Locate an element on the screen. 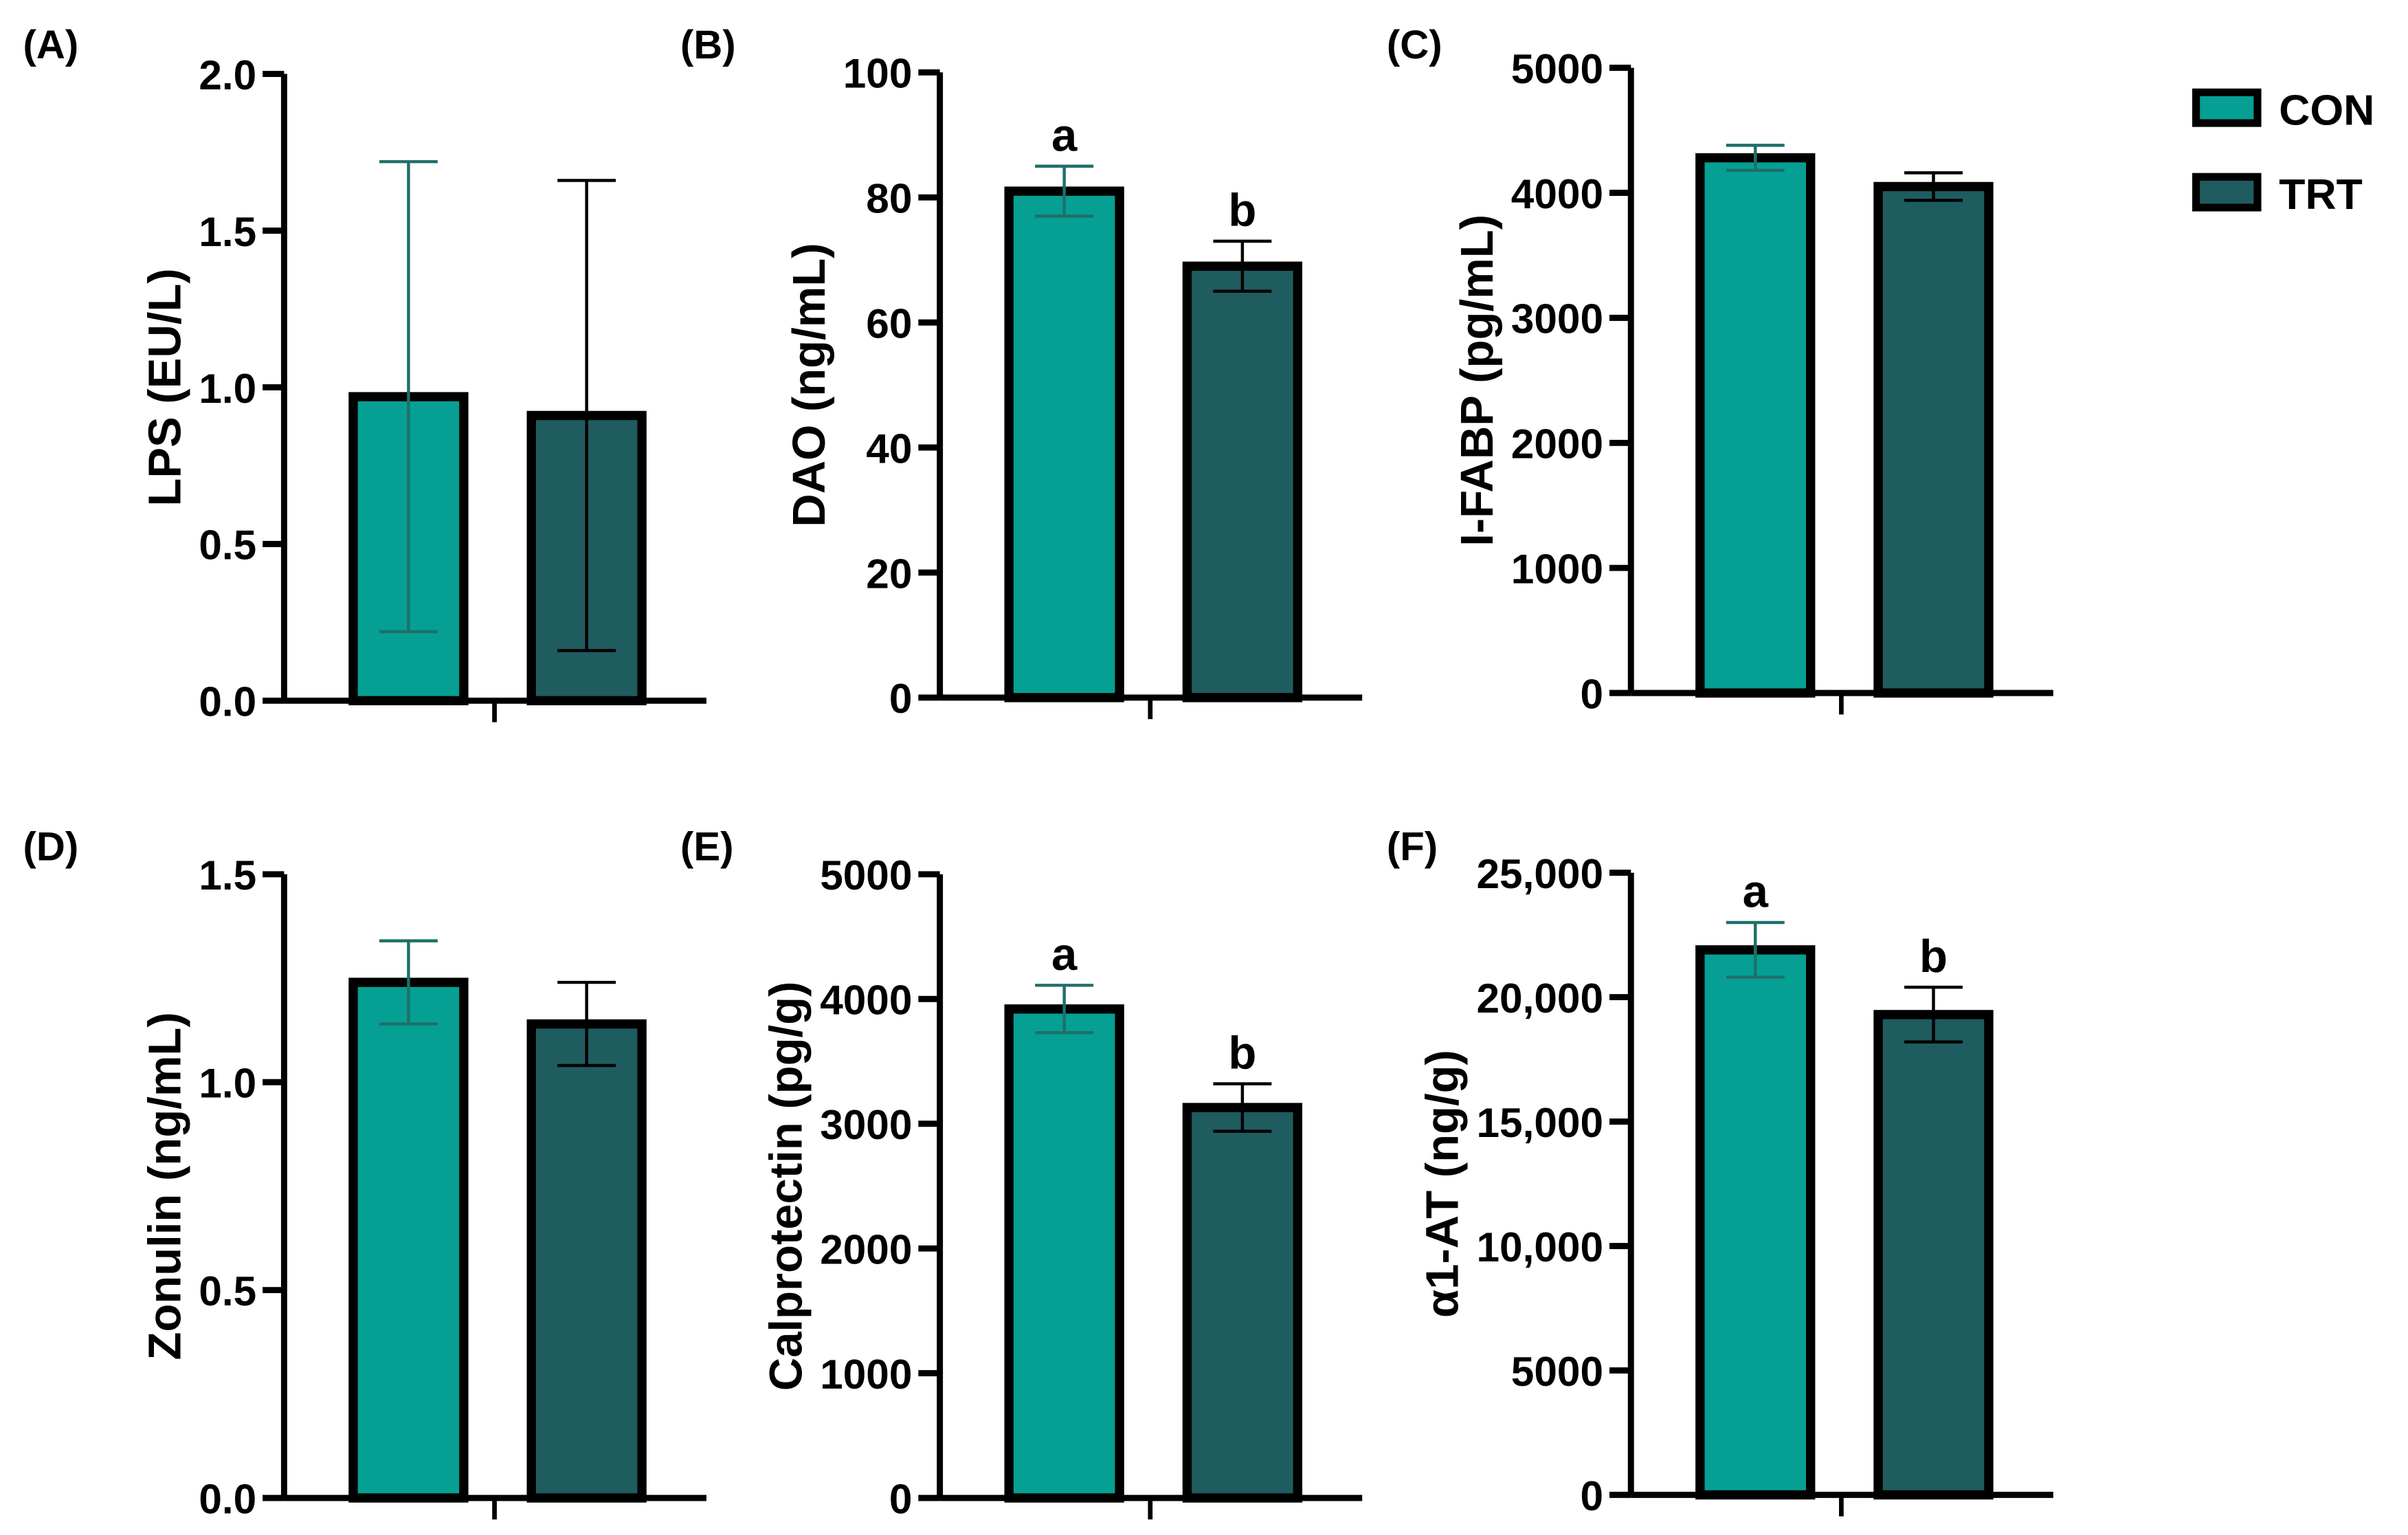 Image resolution: width=2408 pixels, height=1535 pixels. y-tick-label: 2.0 is located at coordinates (227, 75).